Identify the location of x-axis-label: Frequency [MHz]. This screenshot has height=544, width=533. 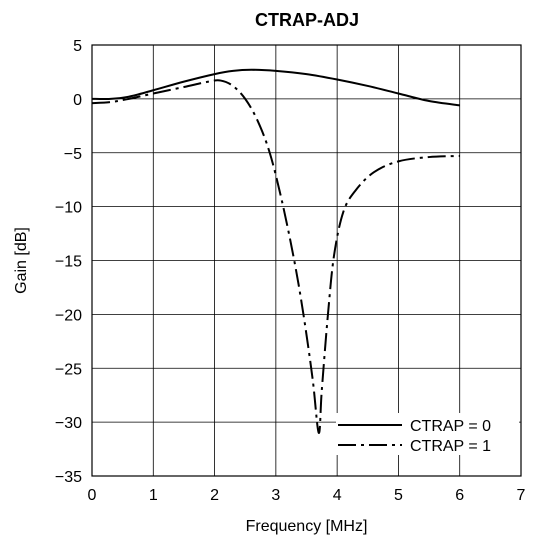
(307, 526).